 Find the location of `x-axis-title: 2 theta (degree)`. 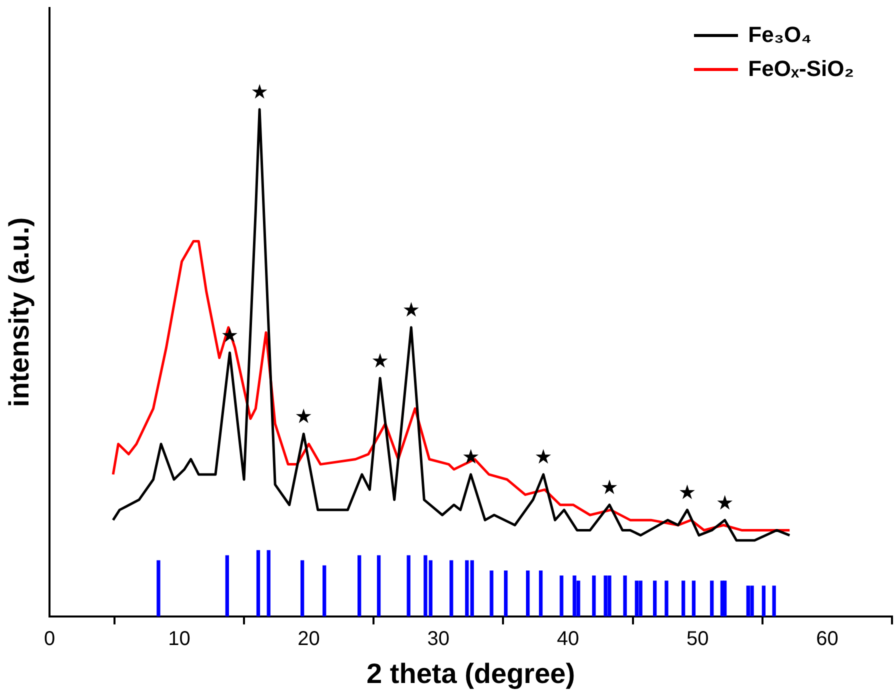

x-axis-title: 2 theta (degree) is located at coordinates (471, 673).